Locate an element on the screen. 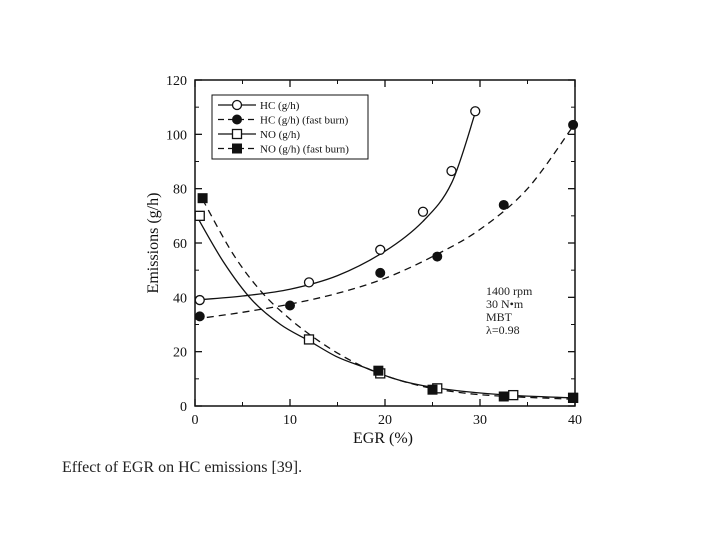 Image resolution: width=720 pixels, height=540 pixels. conditions-annotation: 1400 rpm 30 N•m MBT λ=0.98 is located at coordinates (509, 311).